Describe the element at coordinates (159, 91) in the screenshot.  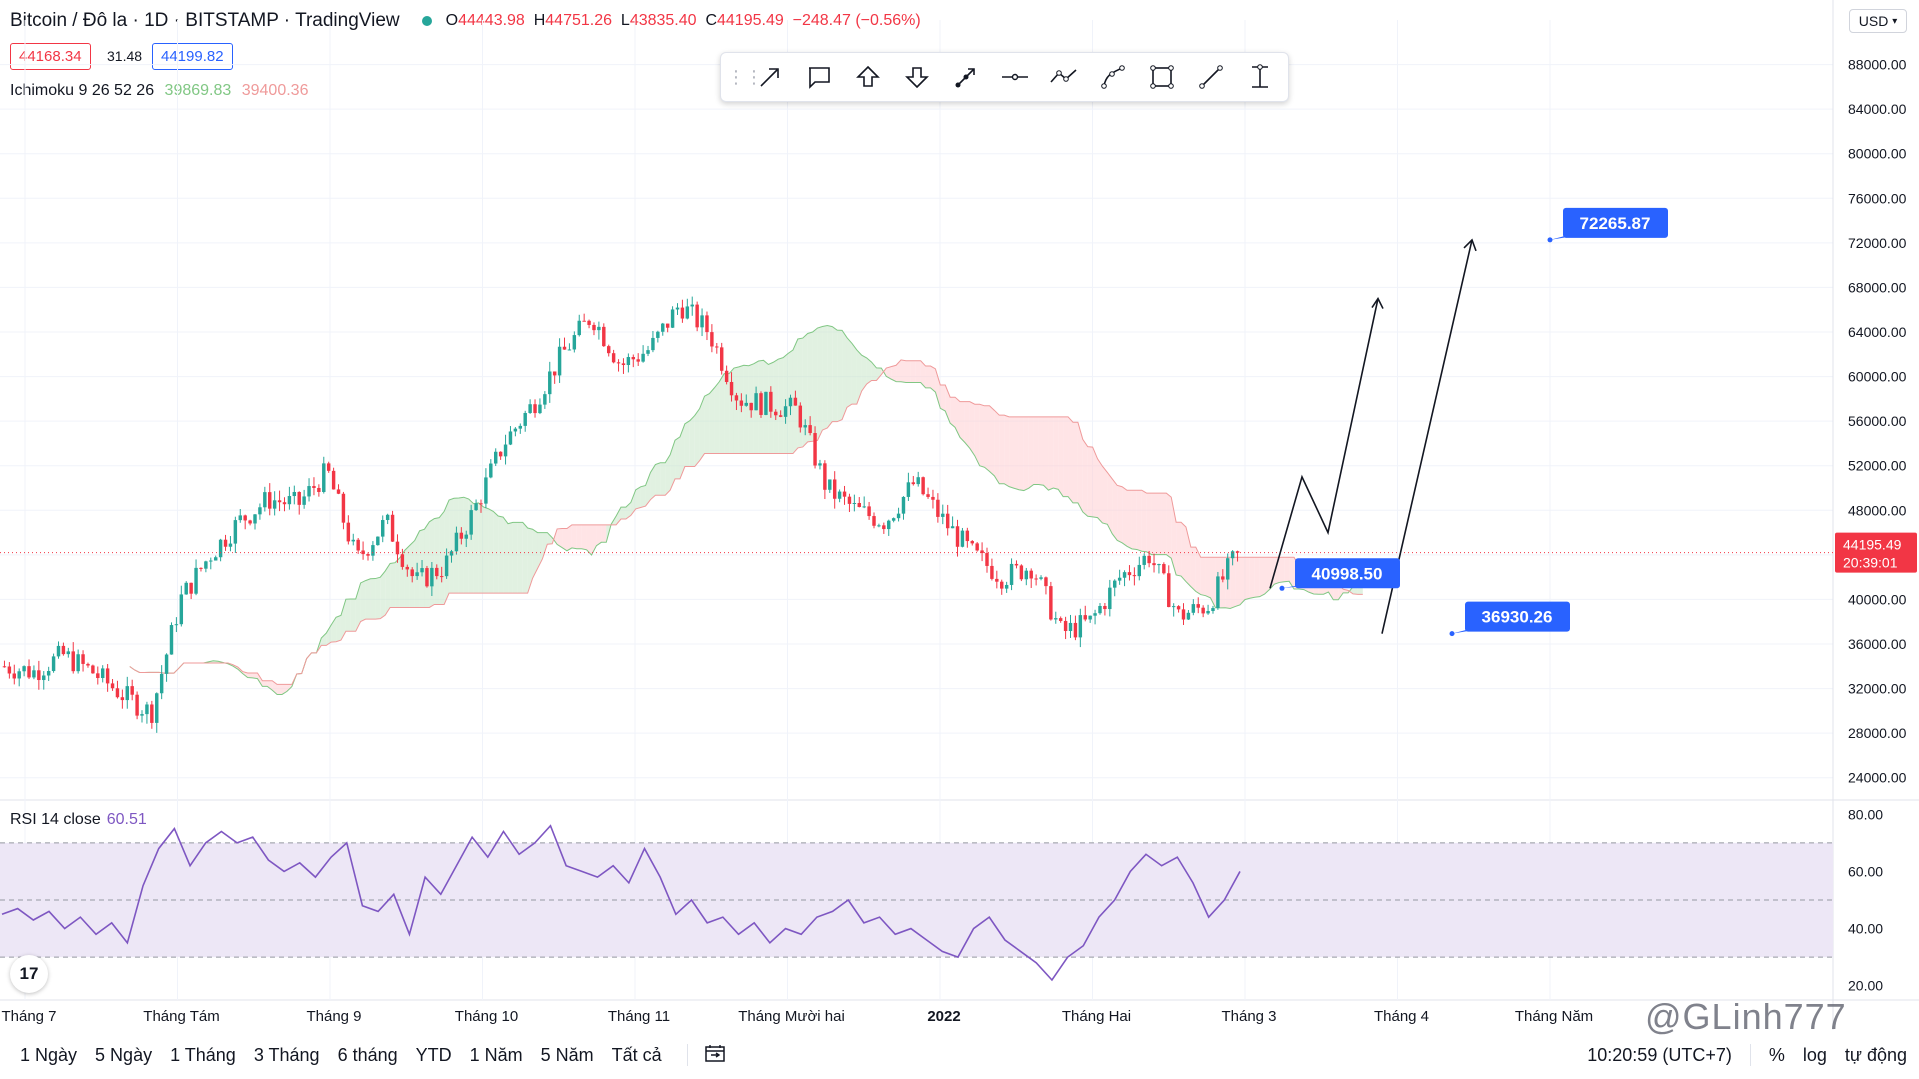
I see `ichimoku-legend: Ichimoku 9 26 52 26 39869.83 39400.36` at that location.